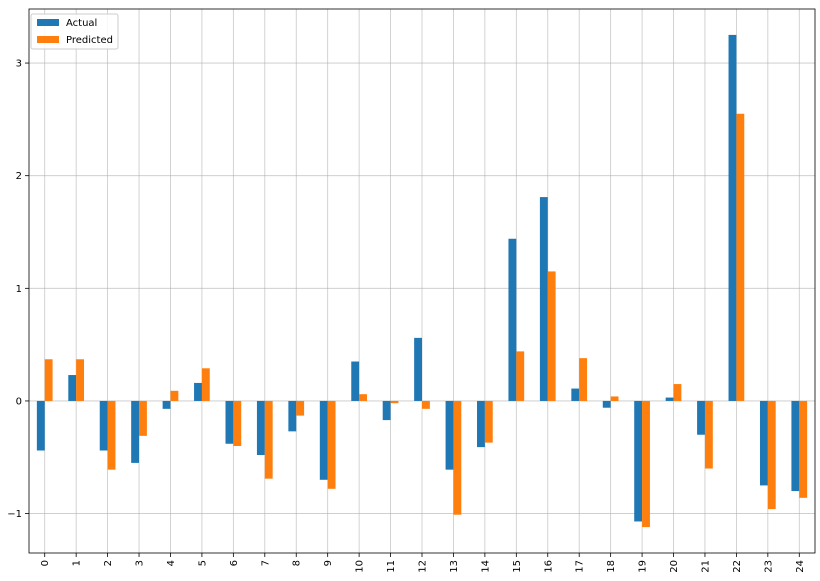 The height and width of the screenshot is (581, 820). Describe the element at coordinates (202, 563) in the screenshot. I see `x-tick-label: 5` at that location.